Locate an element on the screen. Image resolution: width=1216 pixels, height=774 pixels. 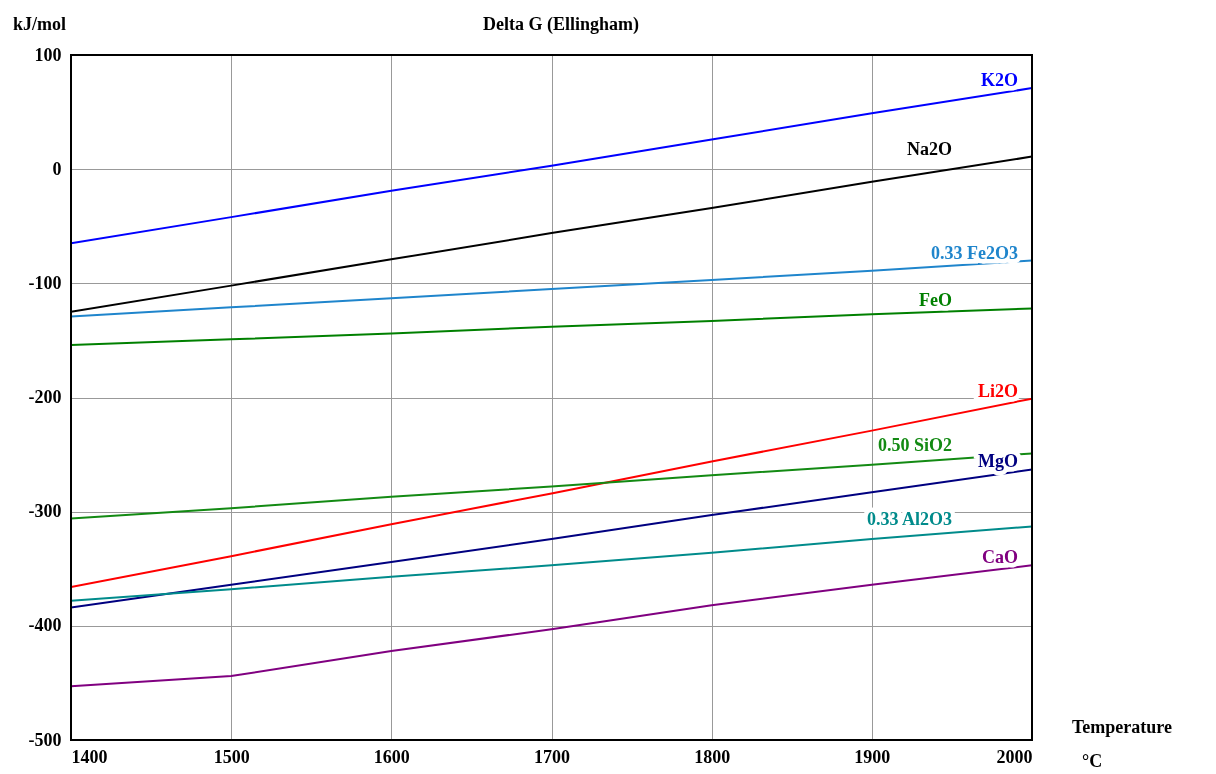
y-tick-label: -200 is located at coordinates (45, 397).